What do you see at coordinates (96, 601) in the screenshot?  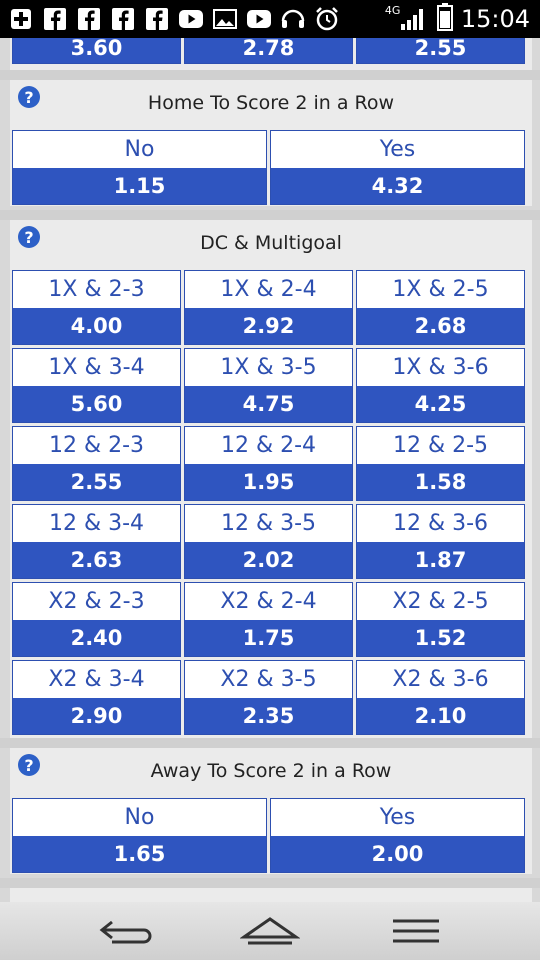 I see `selection-label: X2 & 2-3` at bounding box center [96, 601].